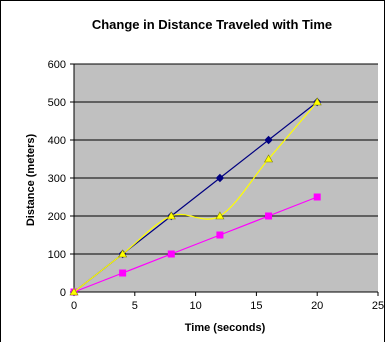 Image resolution: width=388 pixels, height=345 pixels. I want to click on x-tick-label: 10, so click(195, 306).